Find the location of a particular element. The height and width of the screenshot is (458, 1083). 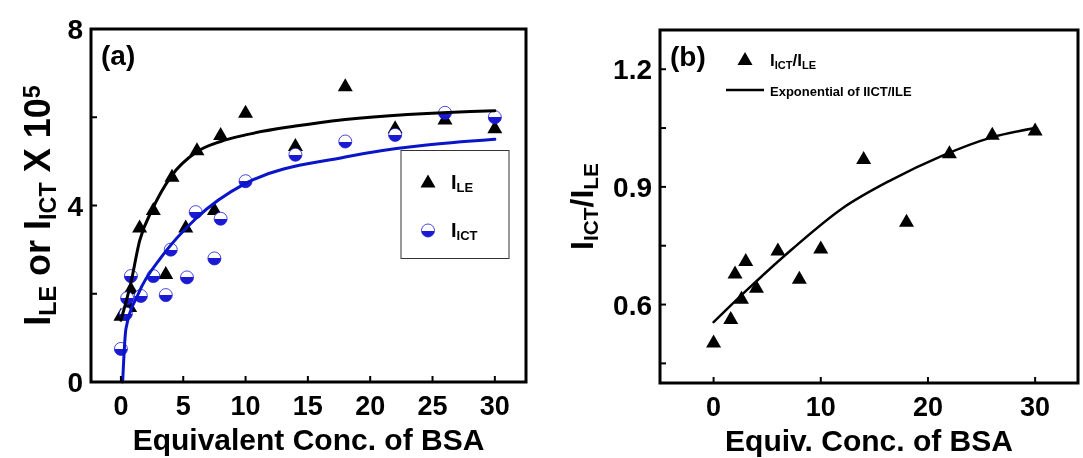

x-tick-label: 5 is located at coordinates (183, 406).